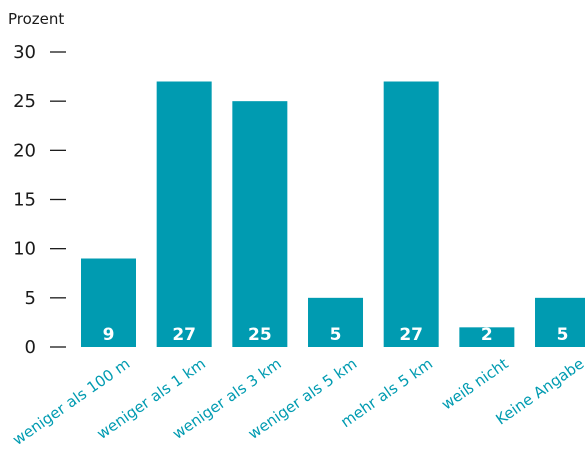  Describe the element at coordinates (24, 101) in the screenshot. I see `y-tick-label: 25` at that location.